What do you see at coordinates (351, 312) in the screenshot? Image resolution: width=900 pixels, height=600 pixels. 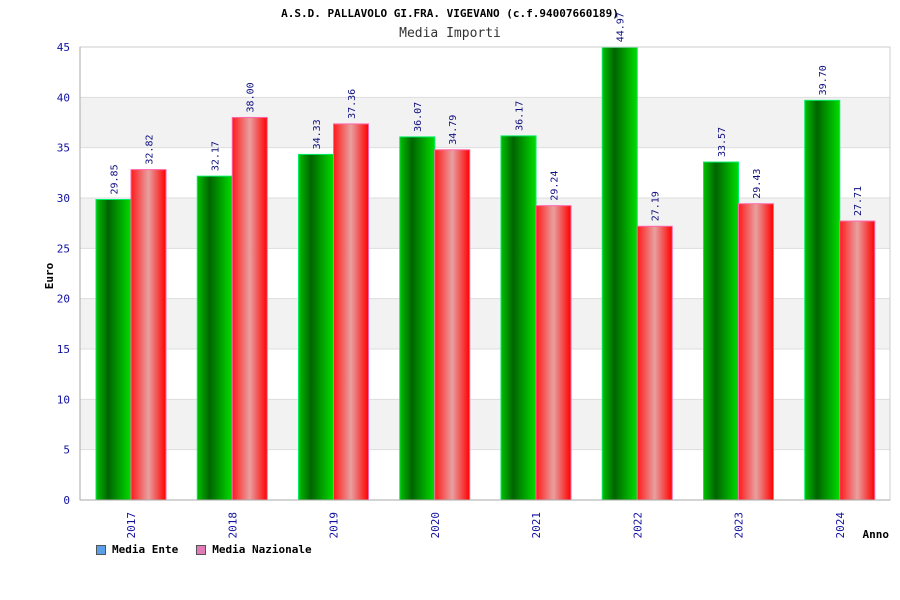 I see `bar-media-nazionale-2019` at bounding box center [351, 312].